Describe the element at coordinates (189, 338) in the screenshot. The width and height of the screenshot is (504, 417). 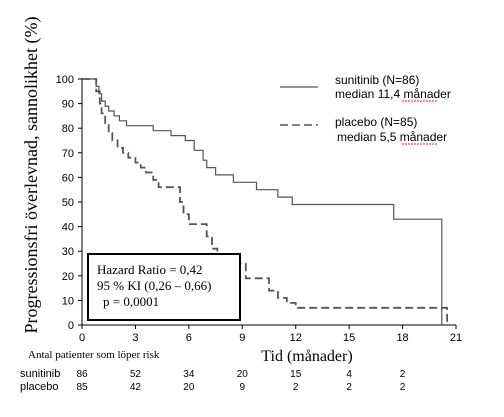
I see `x-tick-label: 6` at that location.